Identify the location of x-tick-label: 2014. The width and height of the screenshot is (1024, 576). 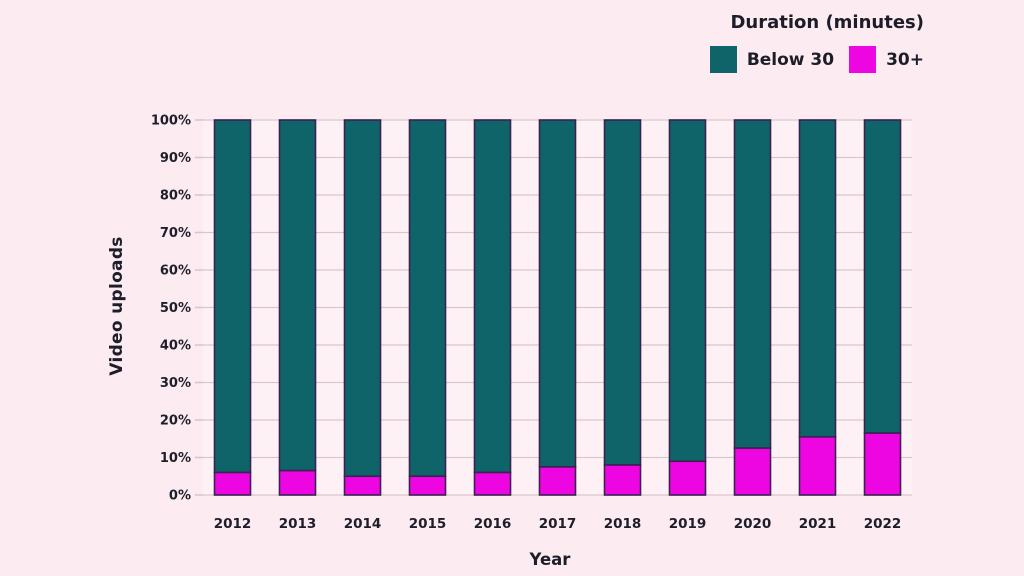
(363, 524).